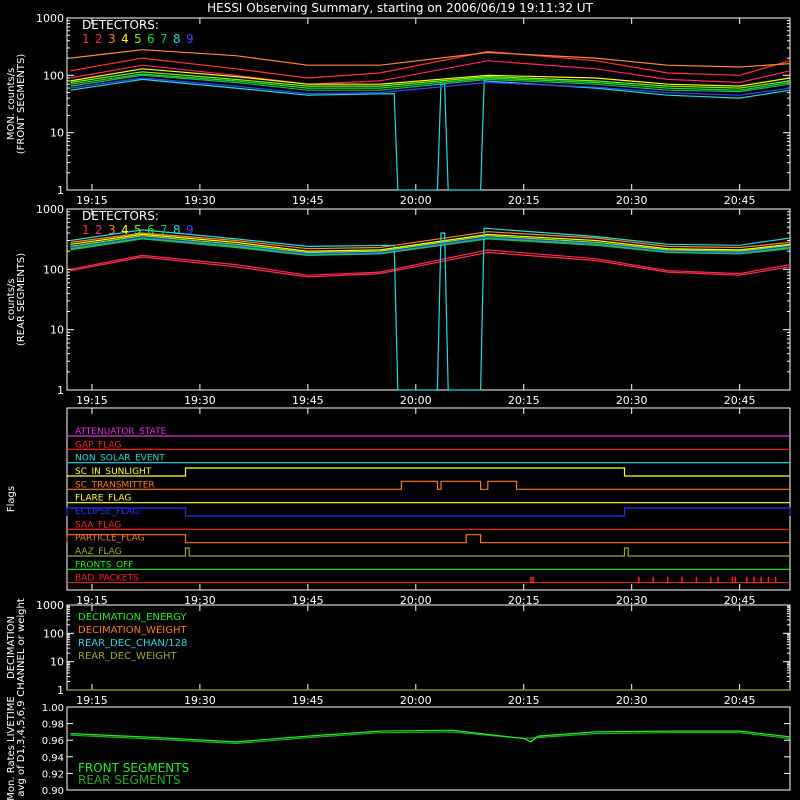 The image size is (800, 800). I want to click on livetime-series-line, so click(430, 736).